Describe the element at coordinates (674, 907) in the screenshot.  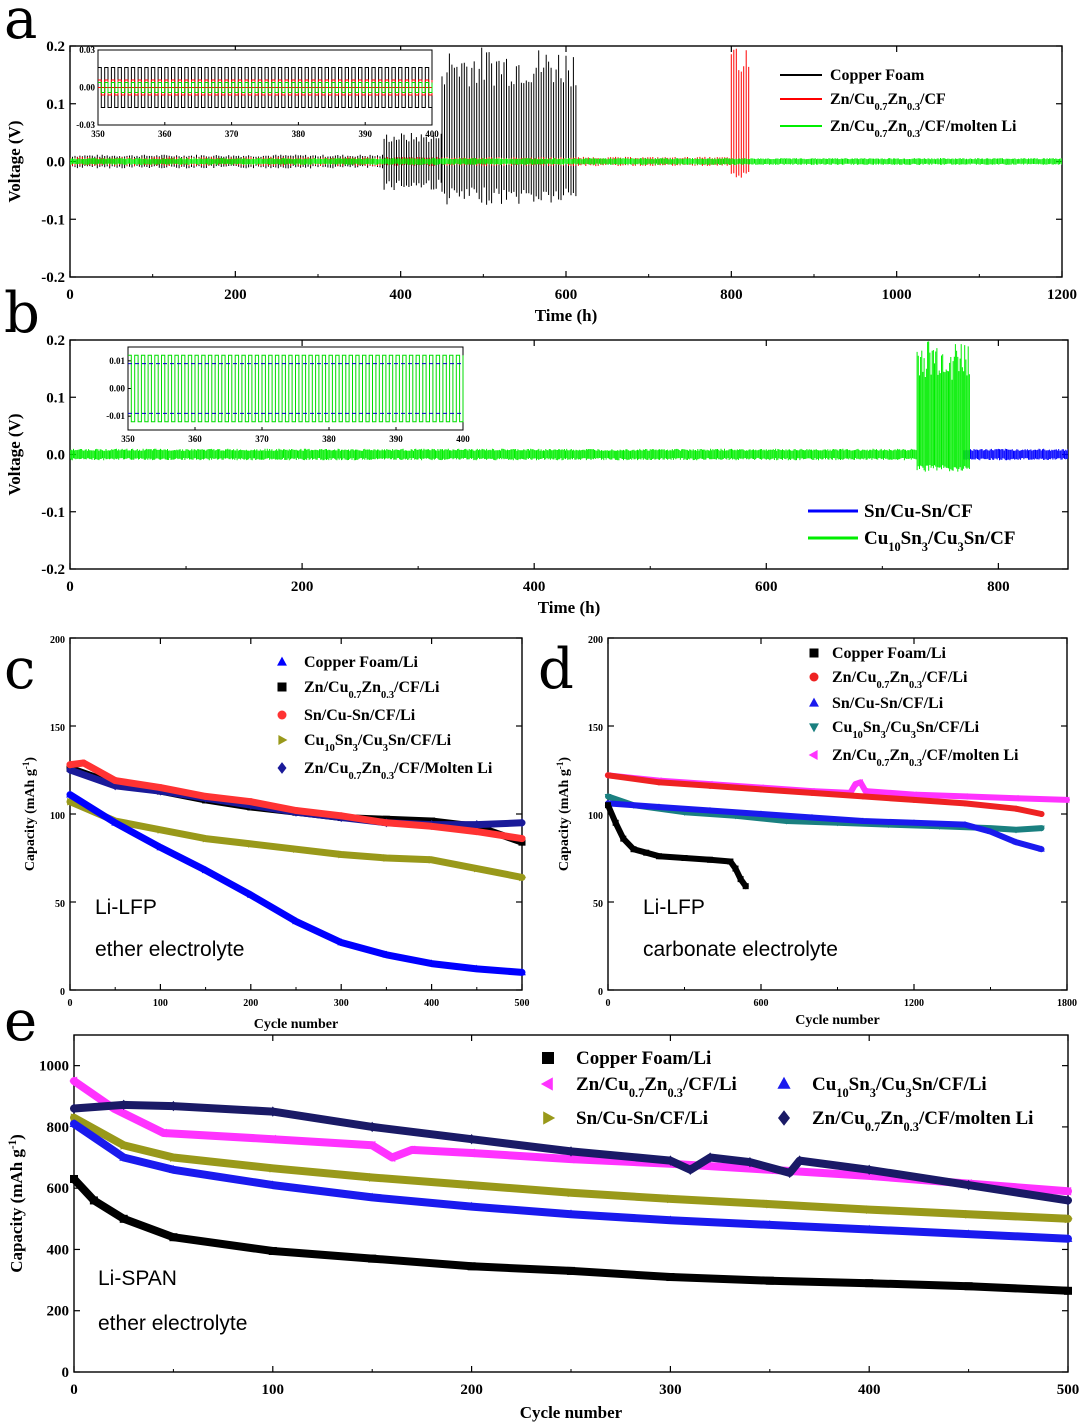
I see `annotation-line-1: Li-LFP` at that location.